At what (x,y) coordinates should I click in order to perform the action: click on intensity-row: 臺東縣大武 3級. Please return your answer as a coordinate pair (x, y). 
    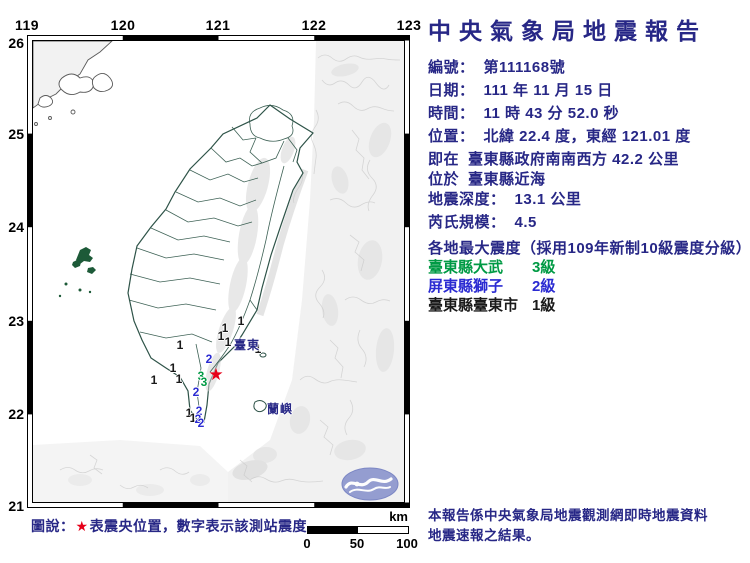
    Looking at the image, I should click on (578, 268).